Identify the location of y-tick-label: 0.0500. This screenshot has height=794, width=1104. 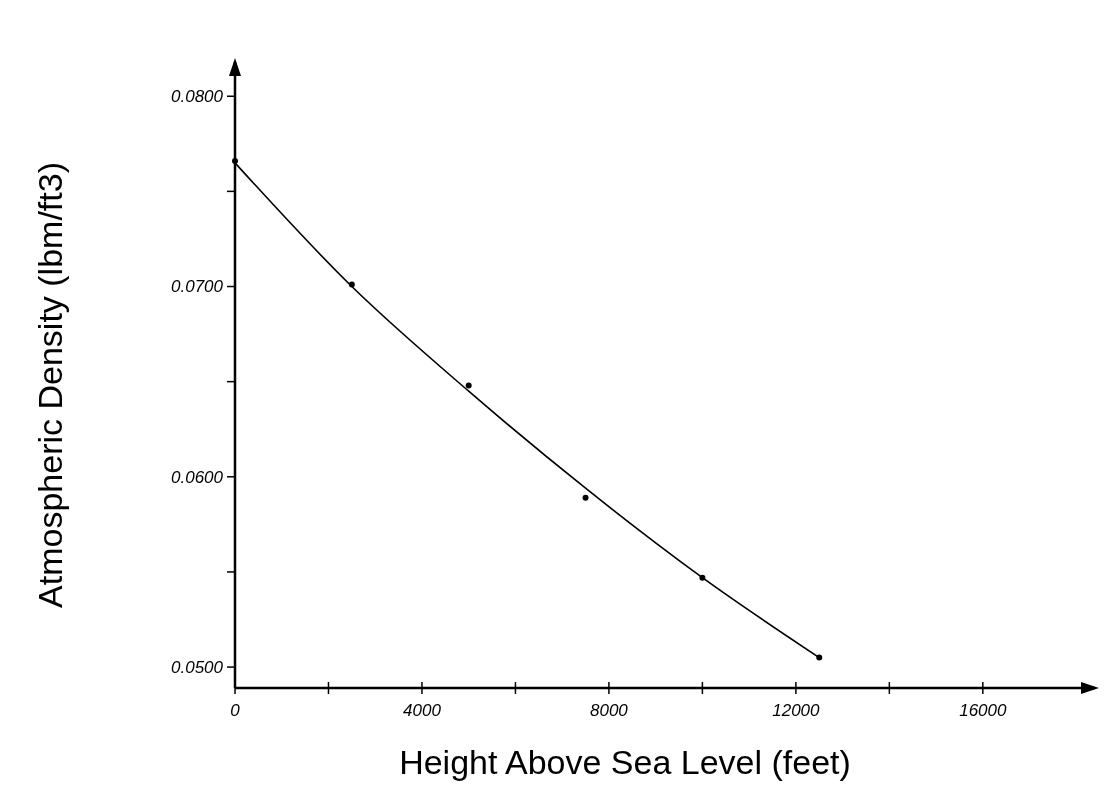
(197, 668).